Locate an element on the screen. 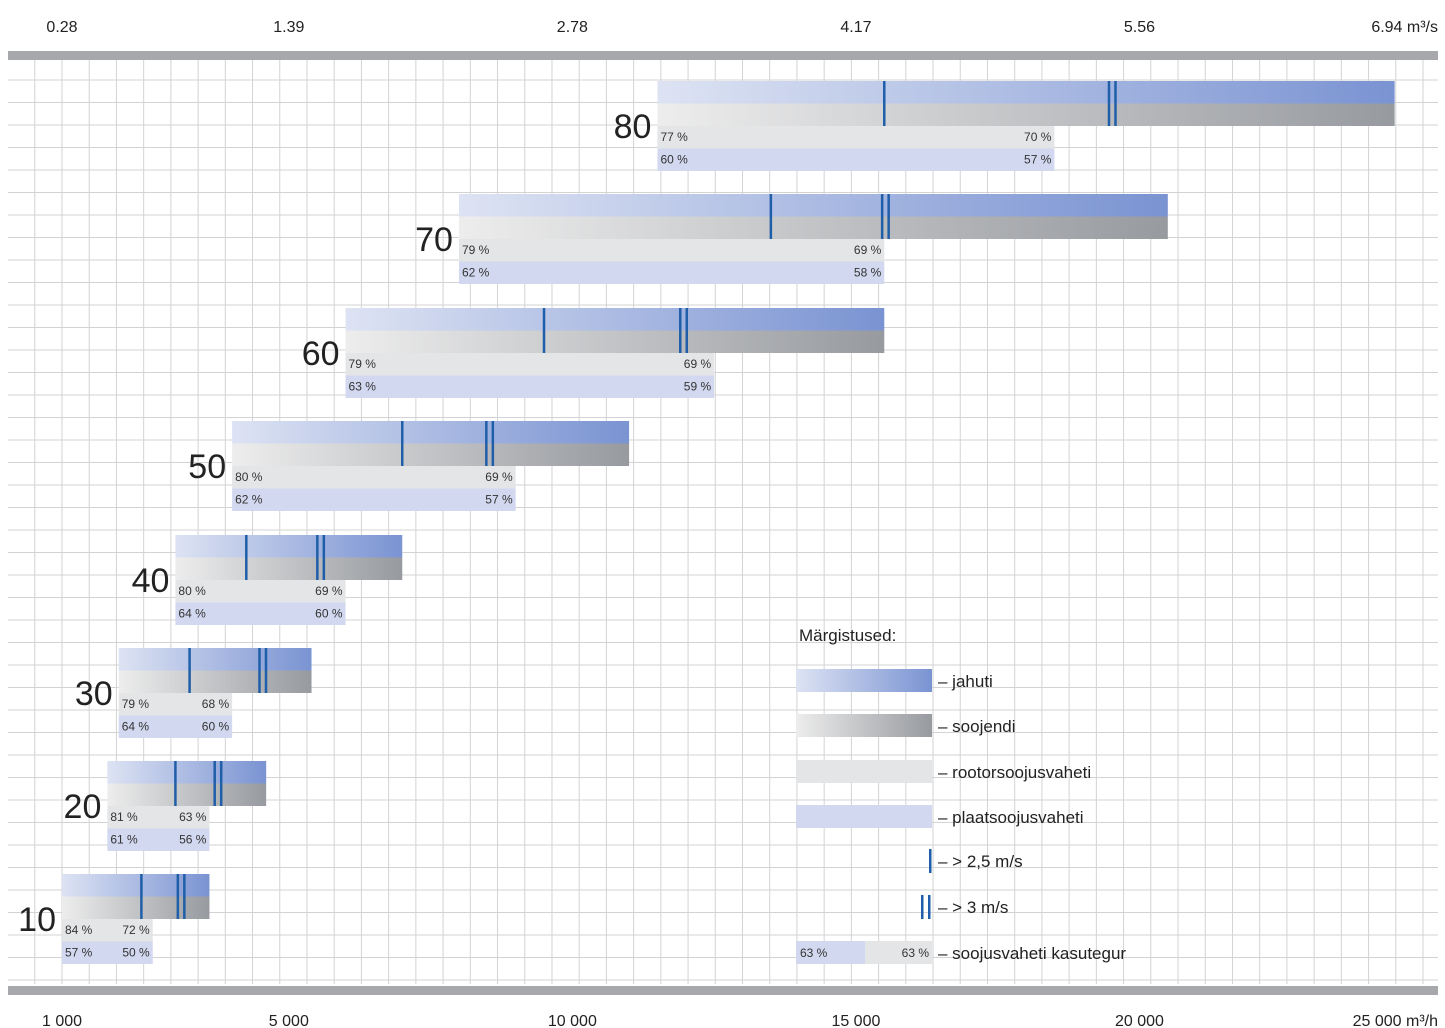 Image resolution: width=1445 pixels, height=1028 pixels. plate-efficiency-max: 60 % is located at coordinates (329, 614).